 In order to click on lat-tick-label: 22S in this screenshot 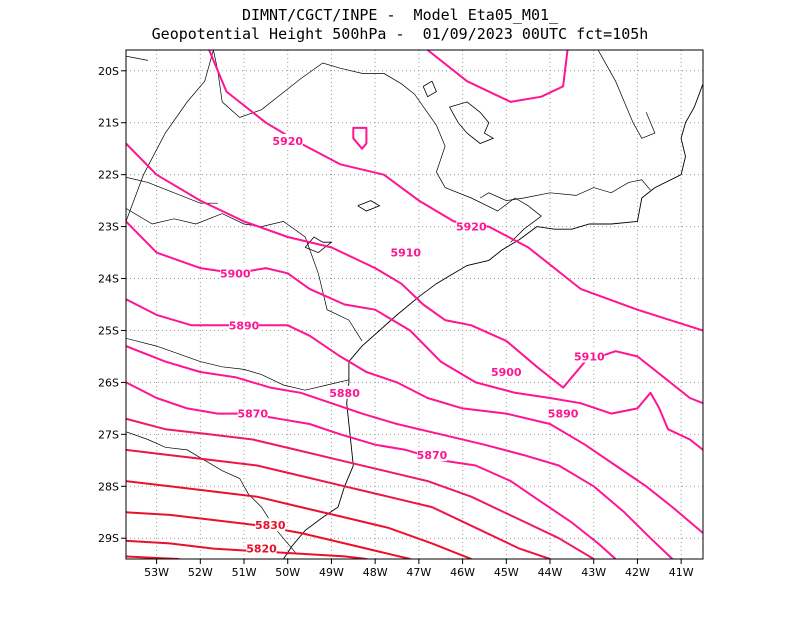, I will do `click(108, 175)`.